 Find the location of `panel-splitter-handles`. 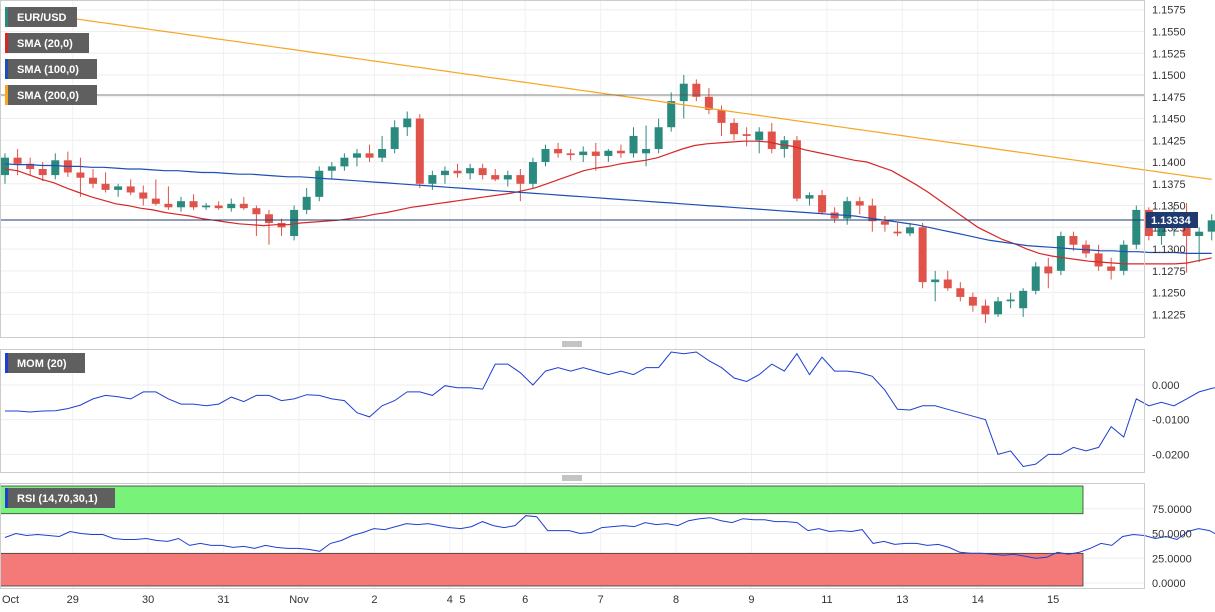

panel-splitter-handles is located at coordinates (572, 411).